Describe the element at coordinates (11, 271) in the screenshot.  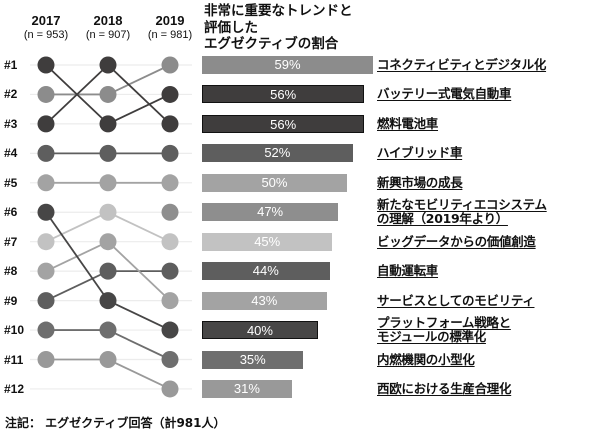
I see `rank-label: #8` at that location.